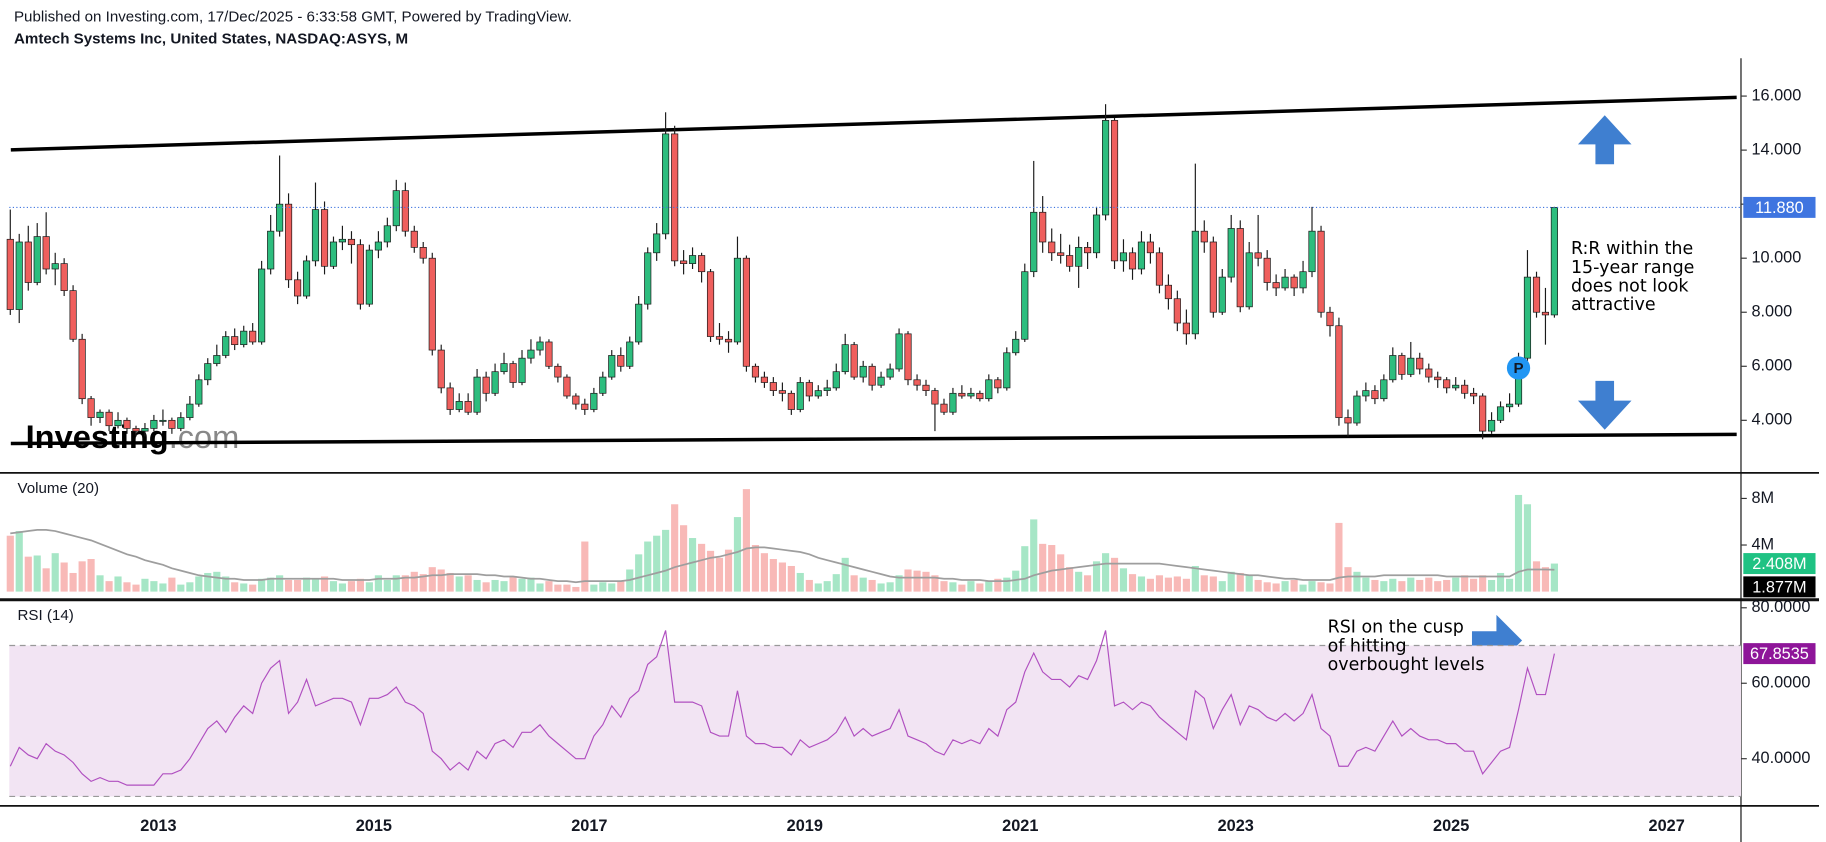 This screenshot has height=842, width=1826. I want to click on x-tick-label: 2013, so click(158, 826).